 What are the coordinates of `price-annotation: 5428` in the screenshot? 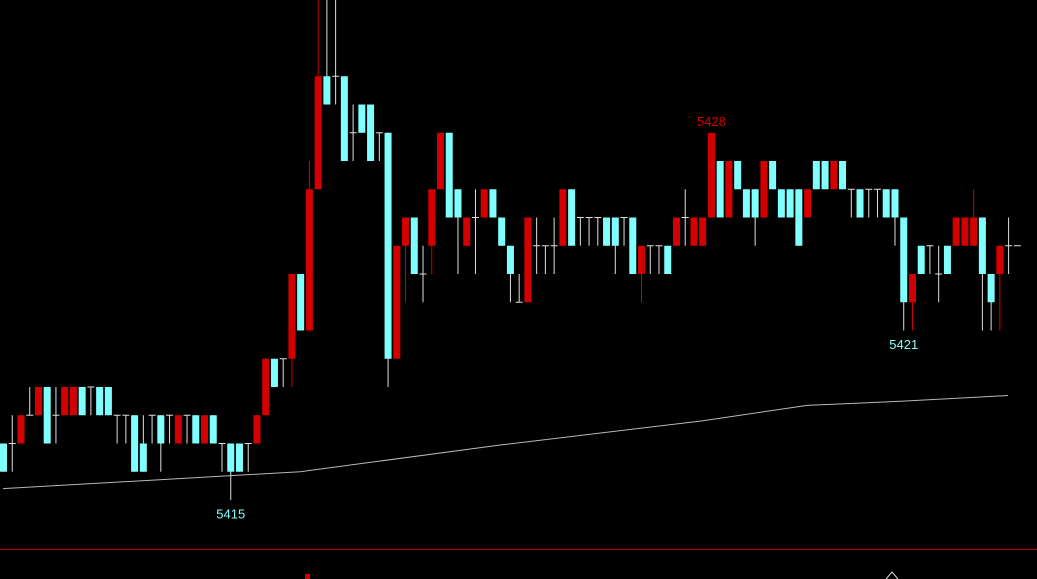 It's located at (711, 121).